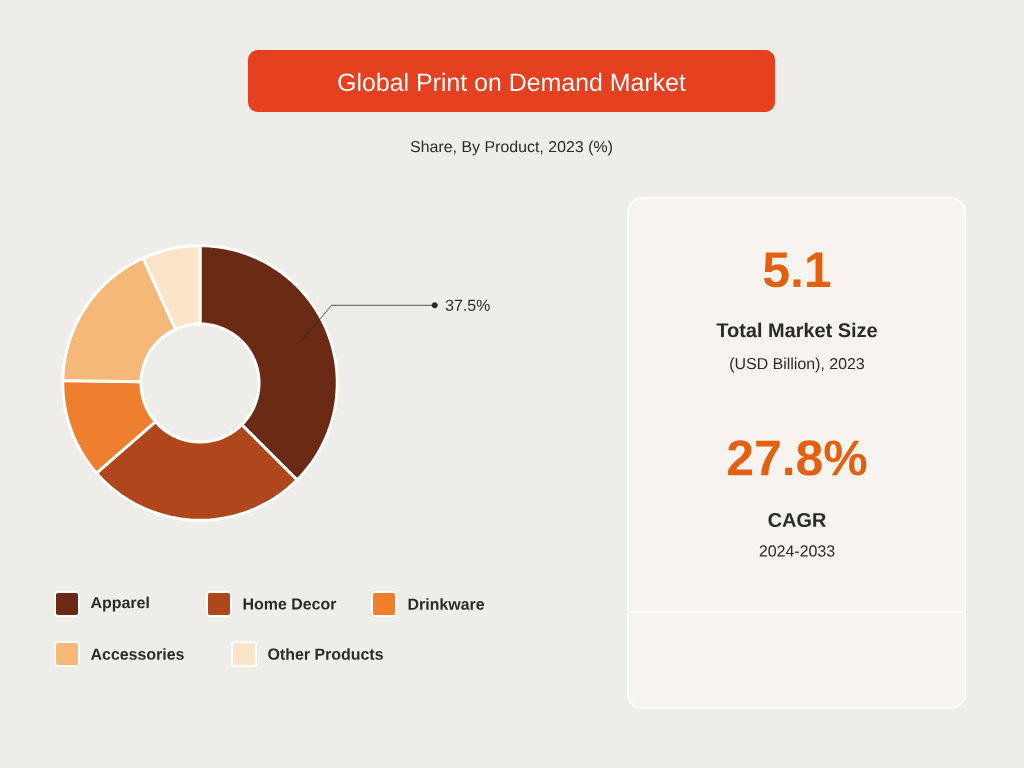 This screenshot has width=1024, height=768. Describe the element at coordinates (325, 654) in the screenshot. I see `legend-label: Other Products` at that location.